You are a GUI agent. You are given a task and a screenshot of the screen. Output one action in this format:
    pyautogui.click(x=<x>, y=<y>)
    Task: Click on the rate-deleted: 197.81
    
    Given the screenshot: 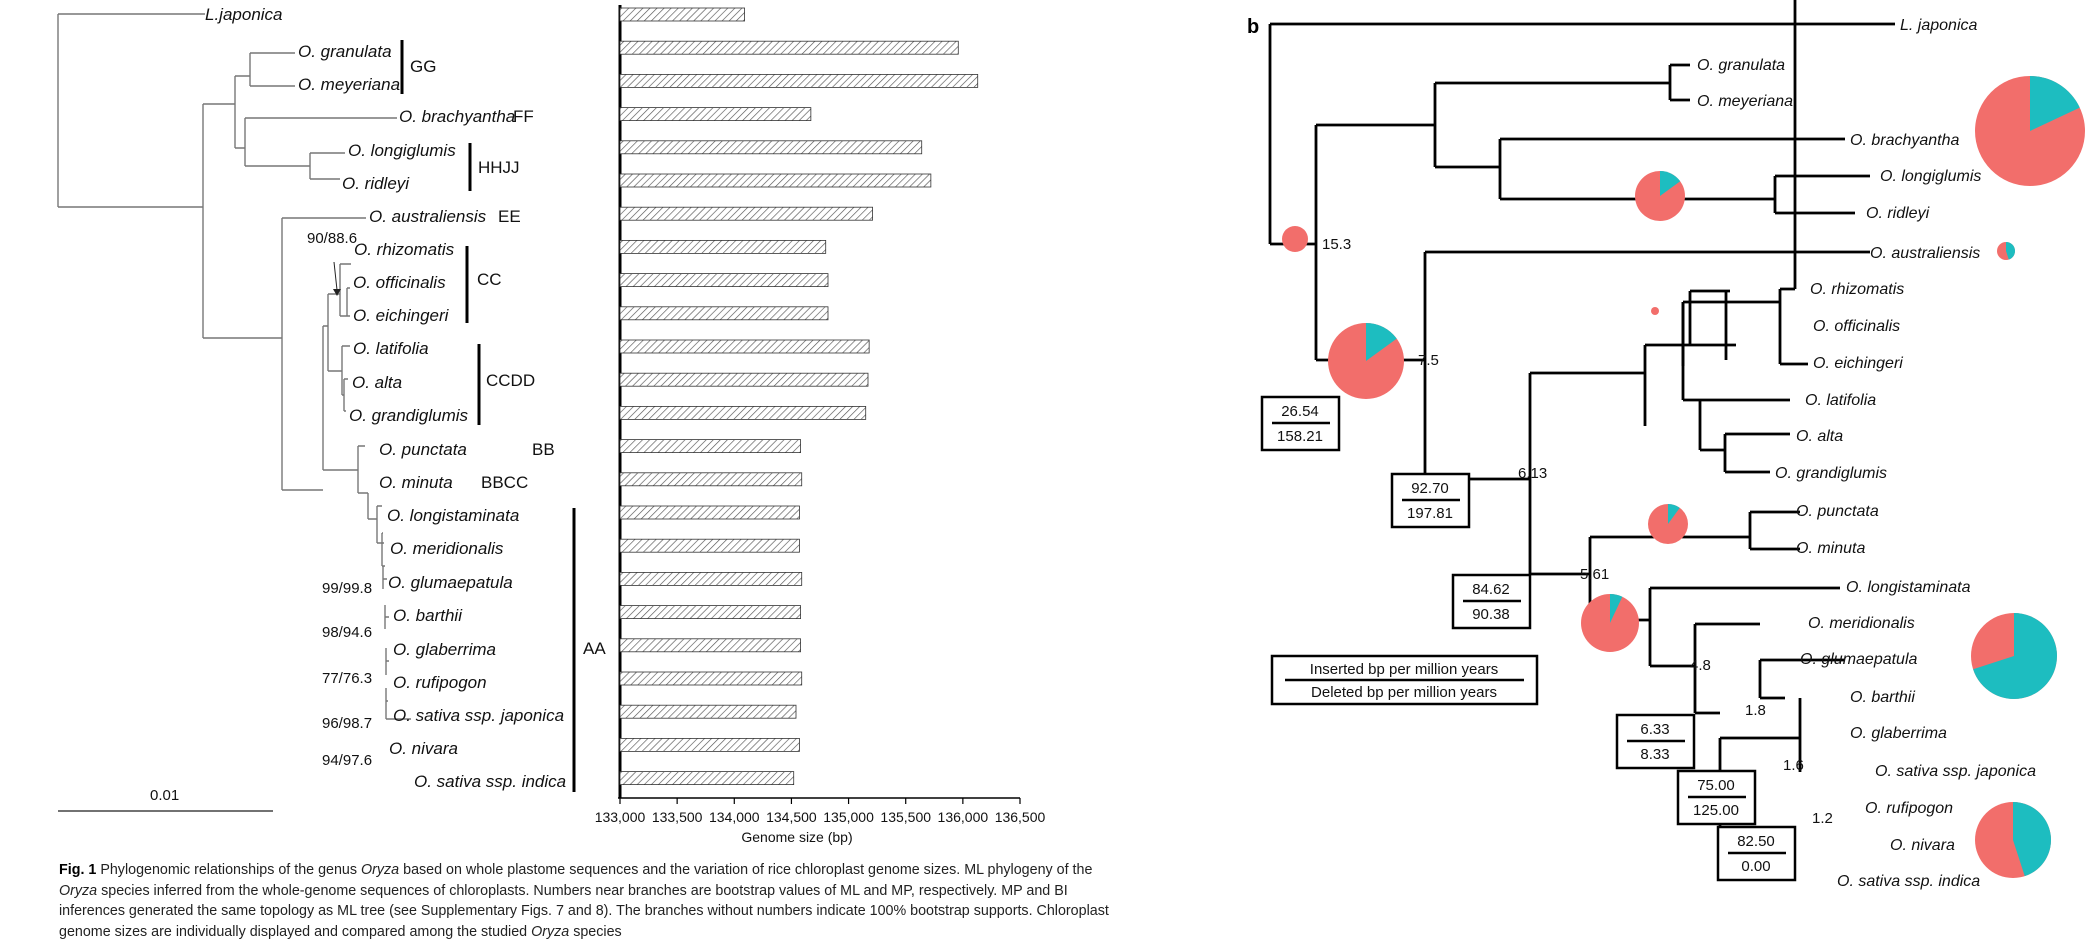 What is the action you would take?
    pyautogui.click(x=1430, y=513)
    